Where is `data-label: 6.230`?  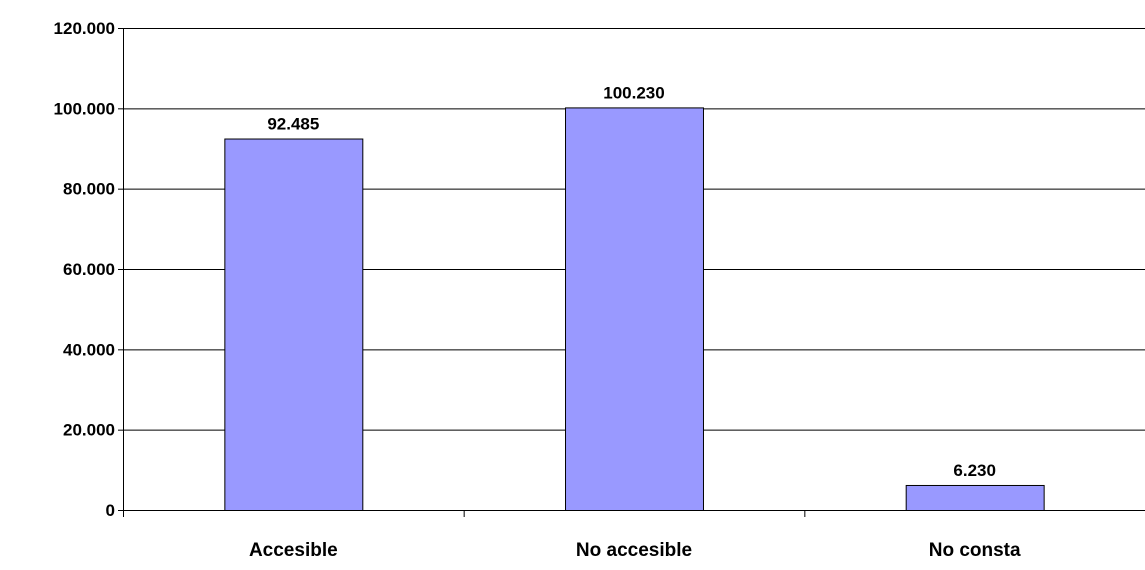
data-label: 6.230 is located at coordinates (974, 470).